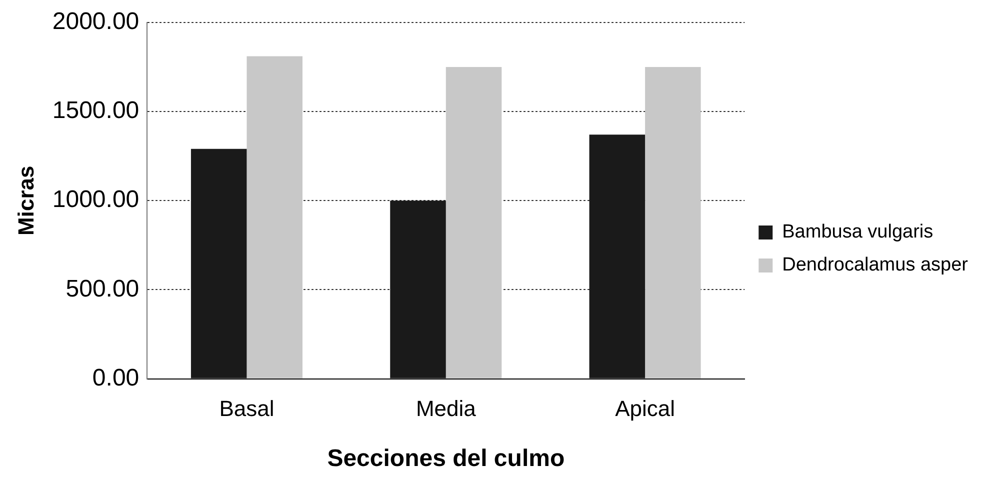  Describe the element at coordinates (645, 409) in the screenshot. I see `x-tick-label: Apical` at that location.